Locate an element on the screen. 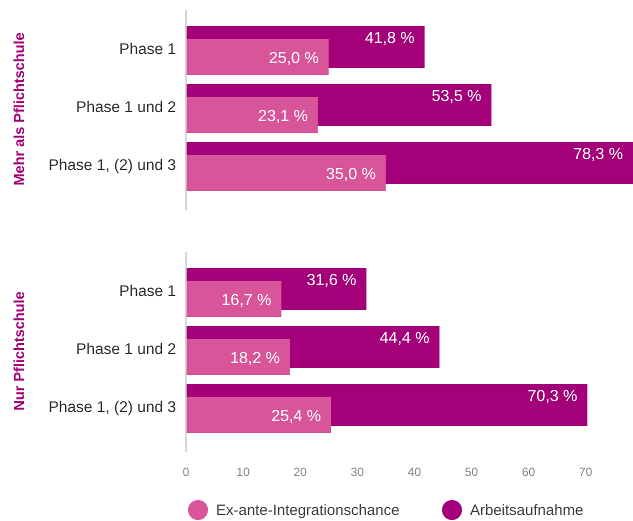  data-label: 44,4 % is located at coordinates (405, 338).